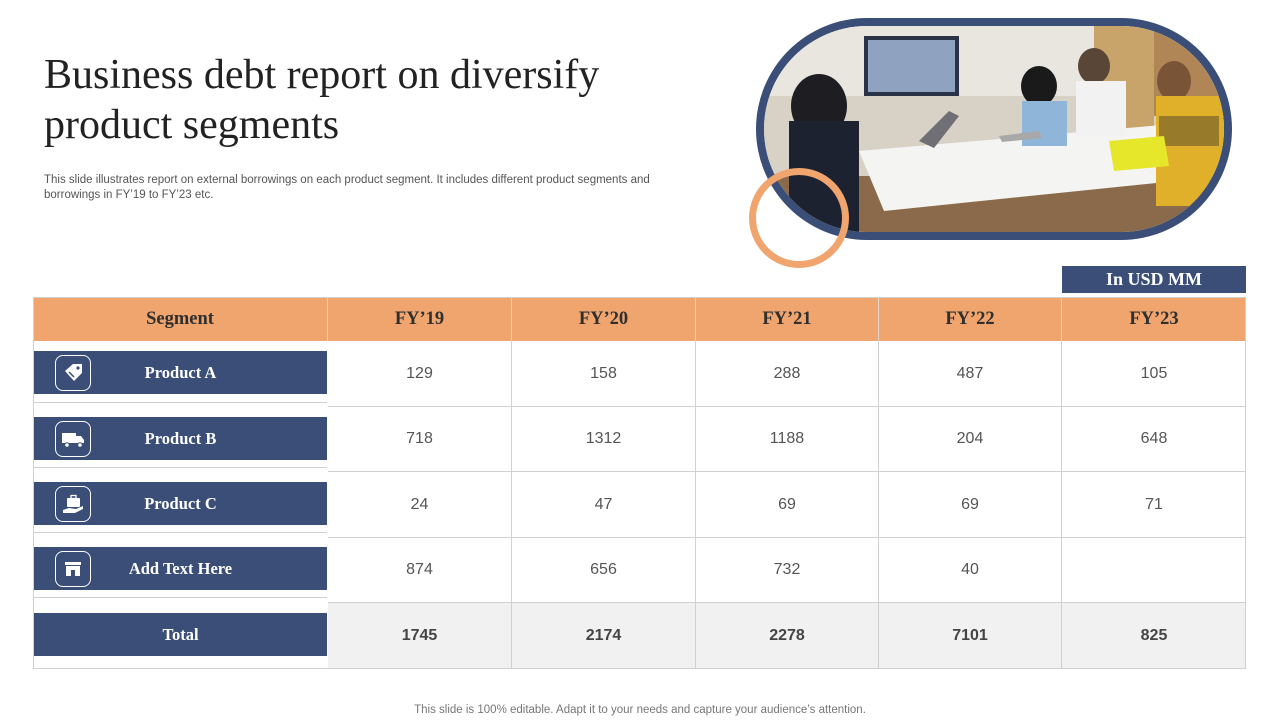 The width and height of the screenshot is (1280, 720). Describe the element at coordinates (970, 570) in the screenshot. I see `table-cell: 40` at that location.